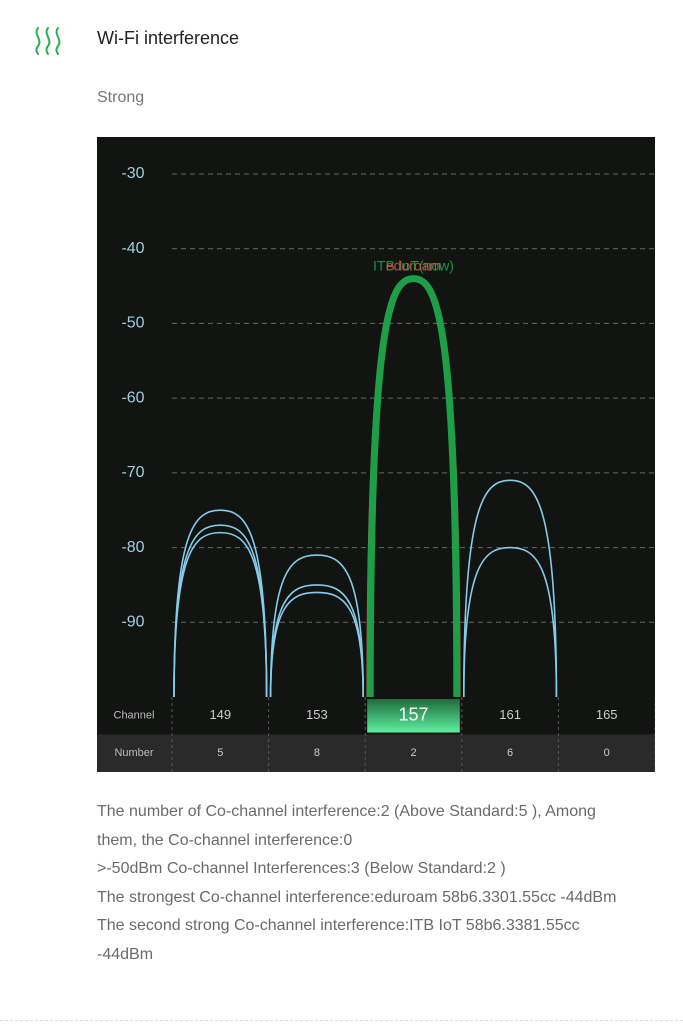 The image size is (683, 1024). Describe the element at coordinates (132, 472) in the screenshot. I see `y-tick-label: -70` at that location.